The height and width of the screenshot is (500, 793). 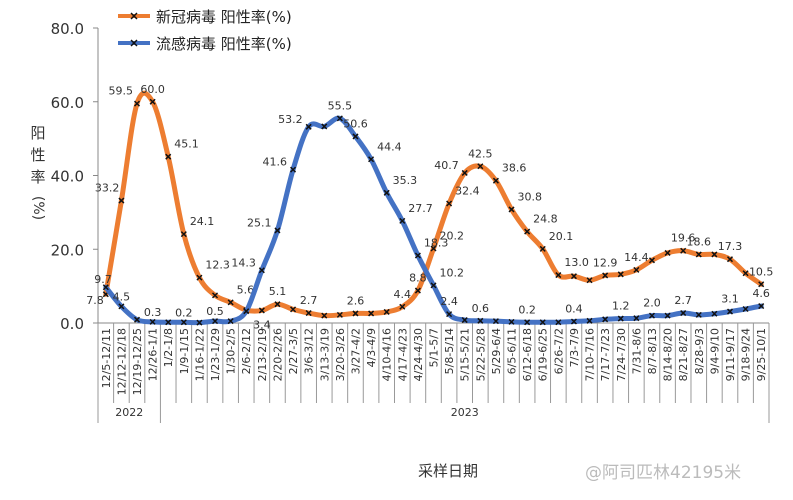 What do you see at coordinates (746, 354) in the screenshot?
I see `x-tick-label: 9/18-9/24` at bounding box center [746, 354].